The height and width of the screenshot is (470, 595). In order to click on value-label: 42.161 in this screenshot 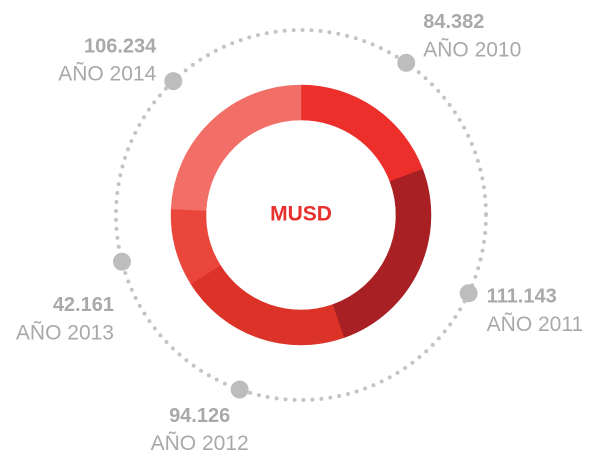, I will do `click(83, 305)`.